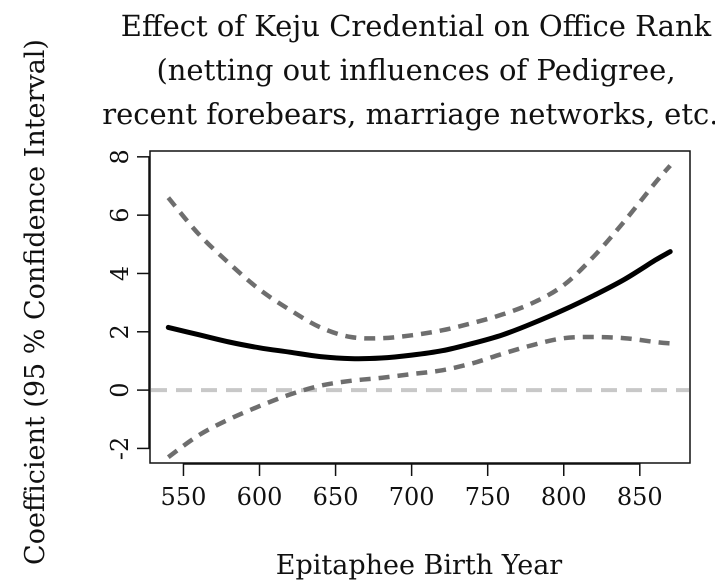  I want to click on estimate-line, so click(419, 305).